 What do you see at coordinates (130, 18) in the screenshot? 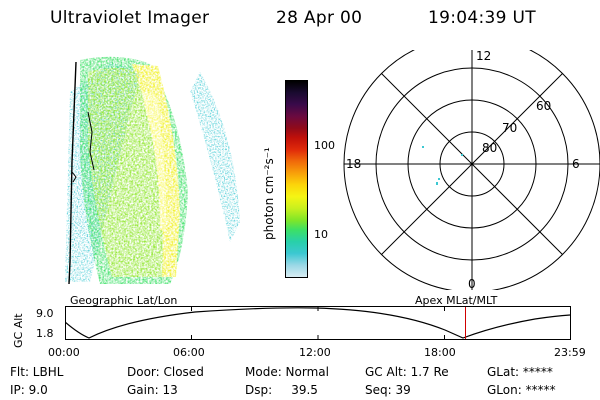
I see `instrument-title: Ultraviolet Imager` at bounding box center [130, 18].